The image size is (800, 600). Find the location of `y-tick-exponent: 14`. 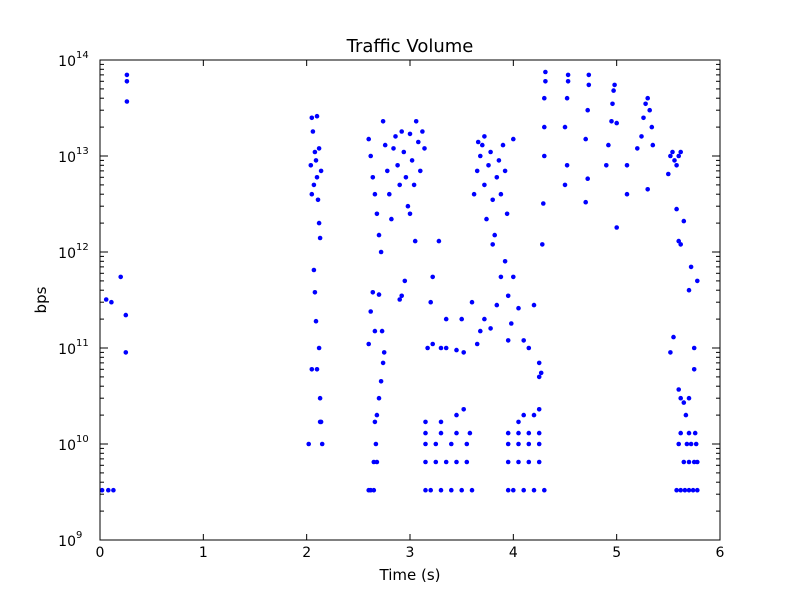

y-tick-exponent: 14 is located at coordinates (82, 55).